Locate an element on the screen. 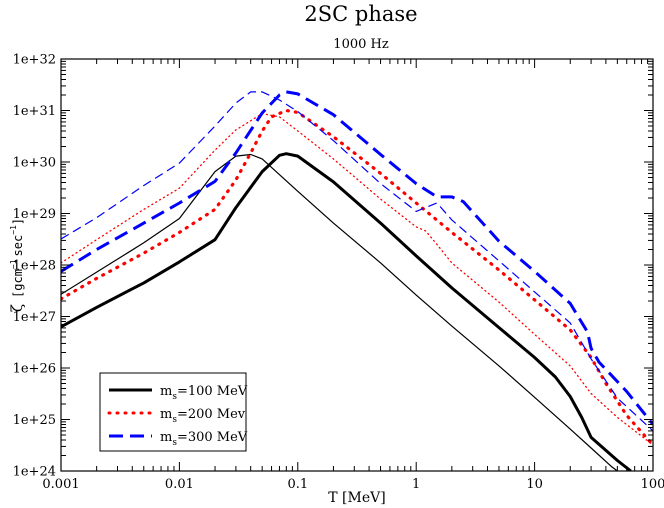  chart-subtitle: 1000 Hz is located at coordinates (361, 44).